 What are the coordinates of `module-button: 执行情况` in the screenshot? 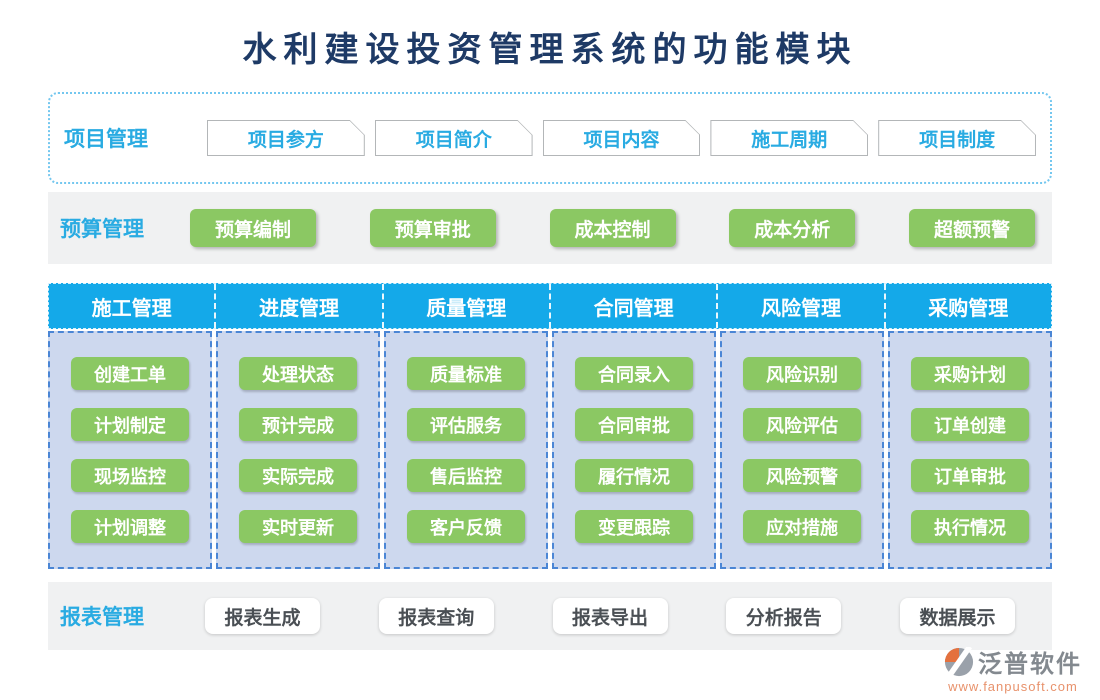 It's located at (970, 526).